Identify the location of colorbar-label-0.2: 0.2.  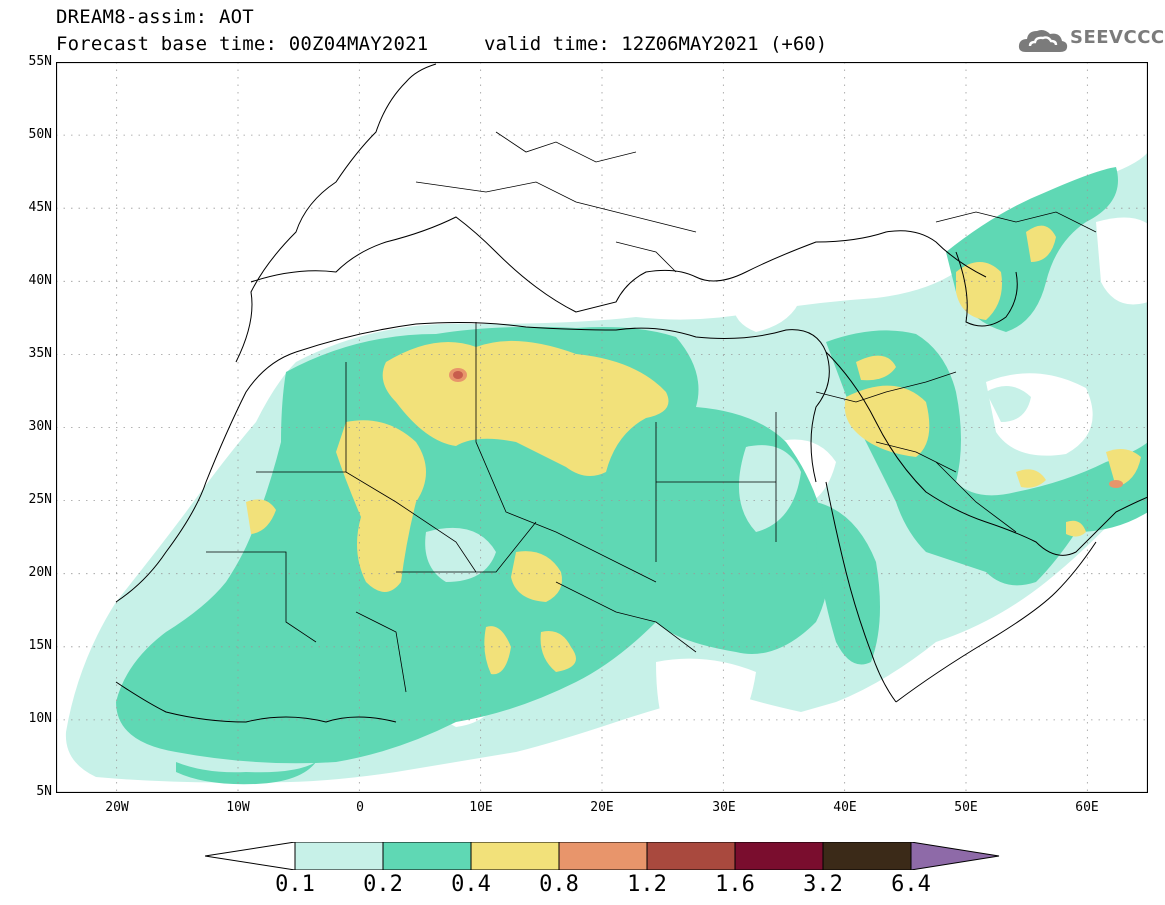
(383, 884).